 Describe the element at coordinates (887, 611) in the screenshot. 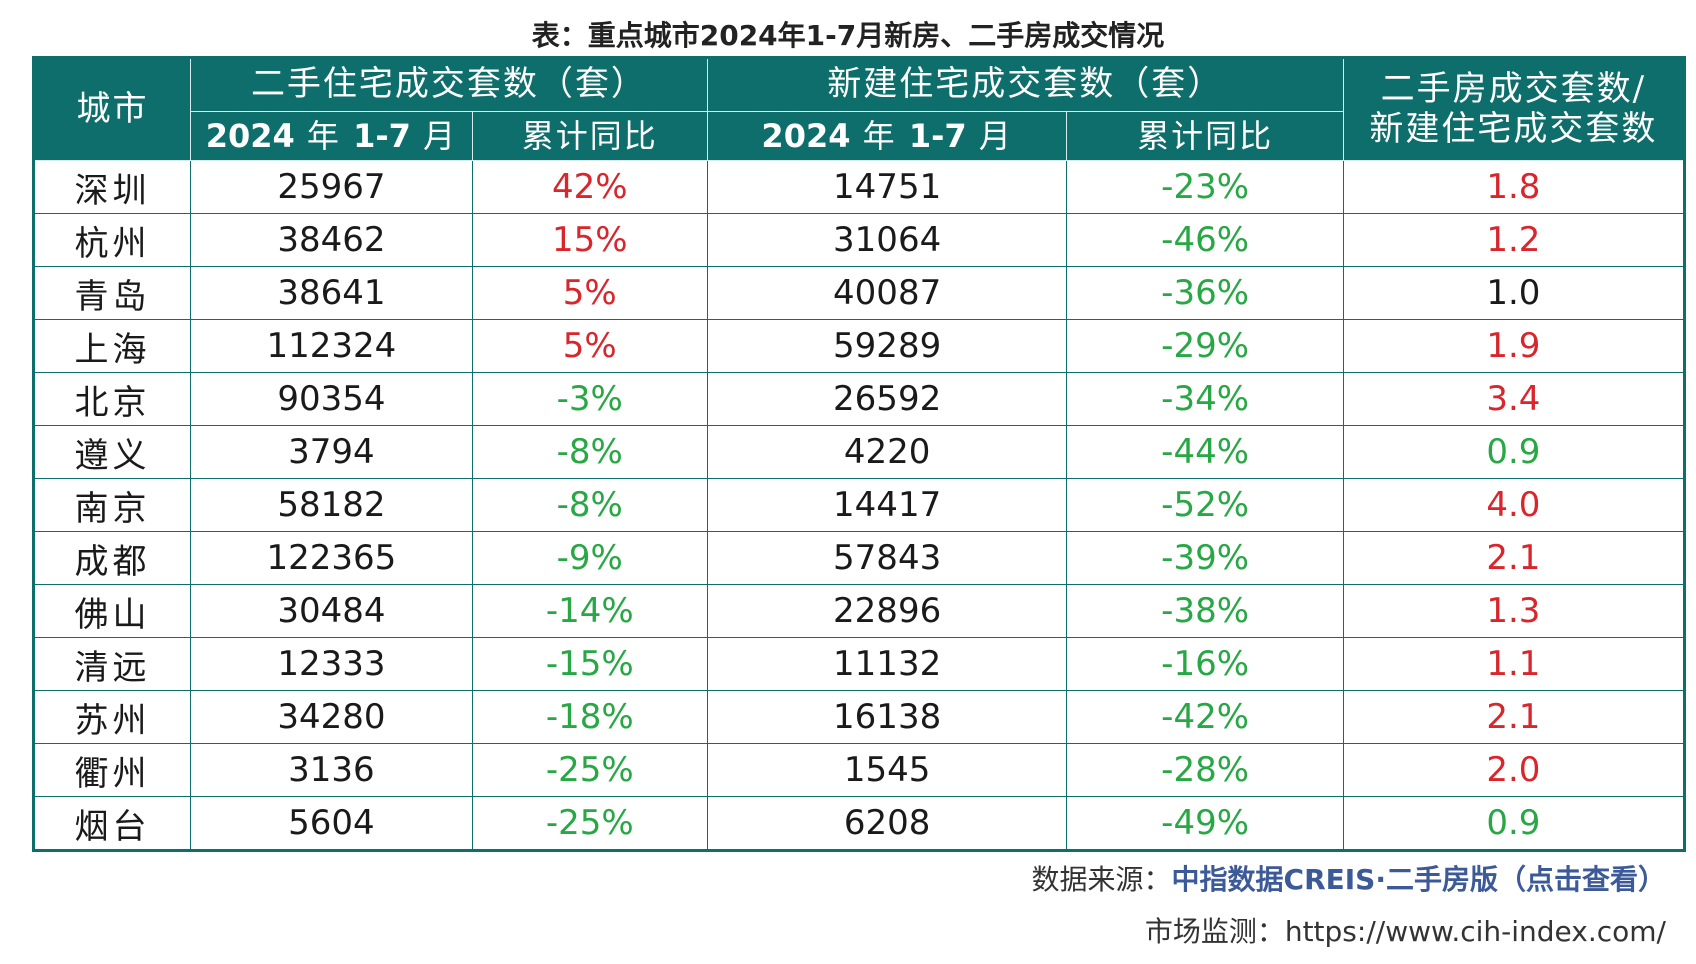

I see `new-count-cell: 22896` at that location.